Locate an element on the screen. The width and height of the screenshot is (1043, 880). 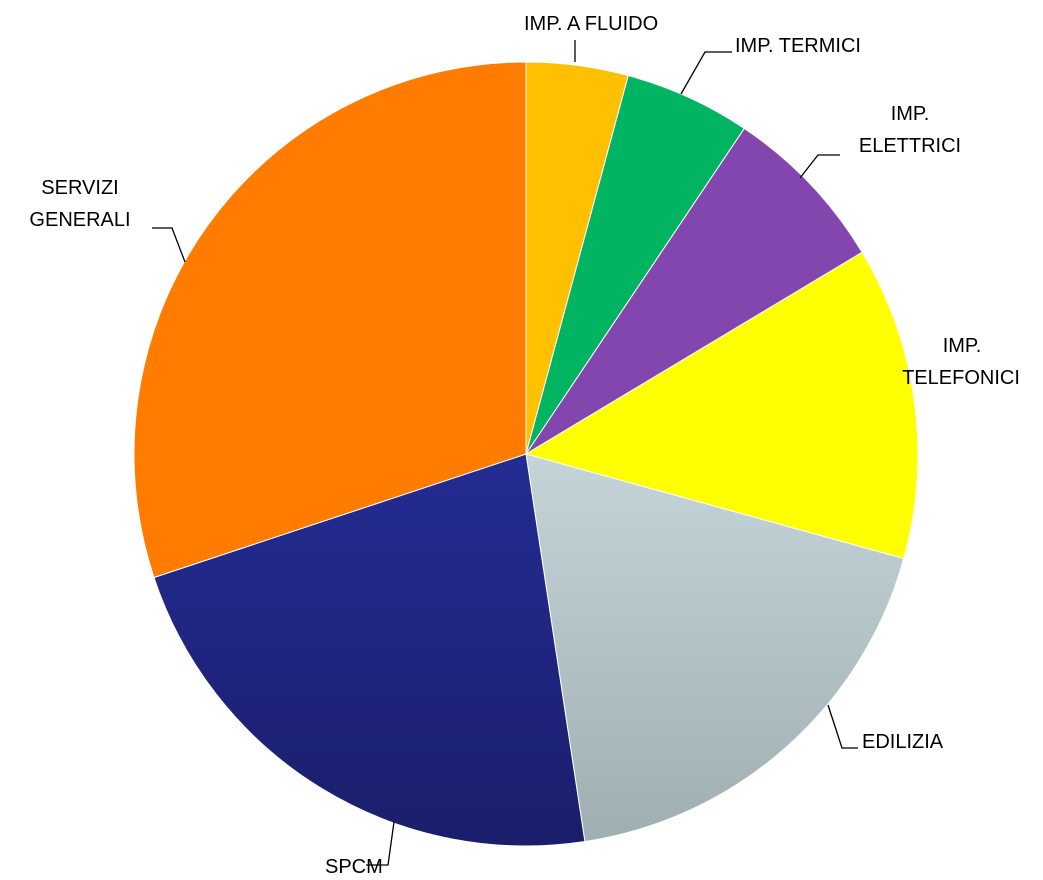
slice-label-imp-telefonici-line1: IMP. is located at coordinates (962, 346).